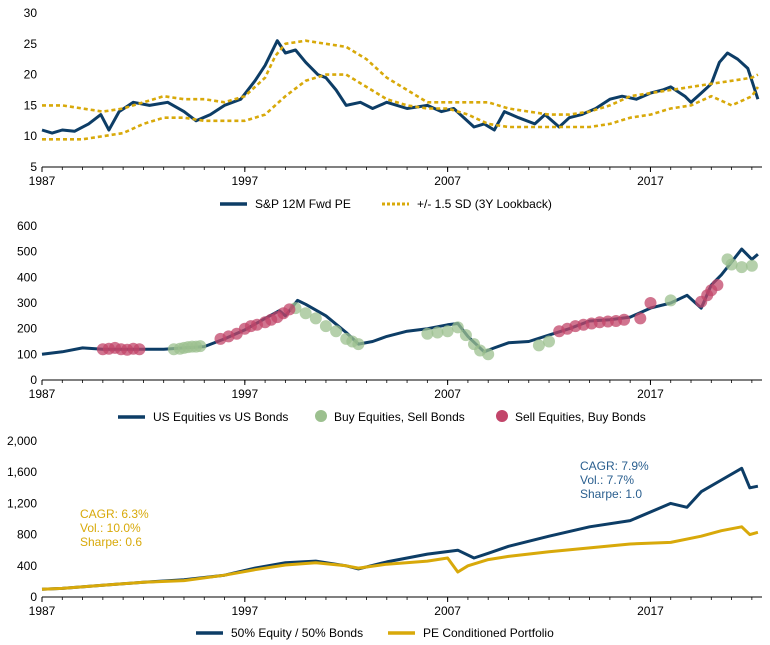  Describe the element at coordinates (110, 528) in the screenshot. I see `annotation-line: Vol.: 10.0%` at that location.